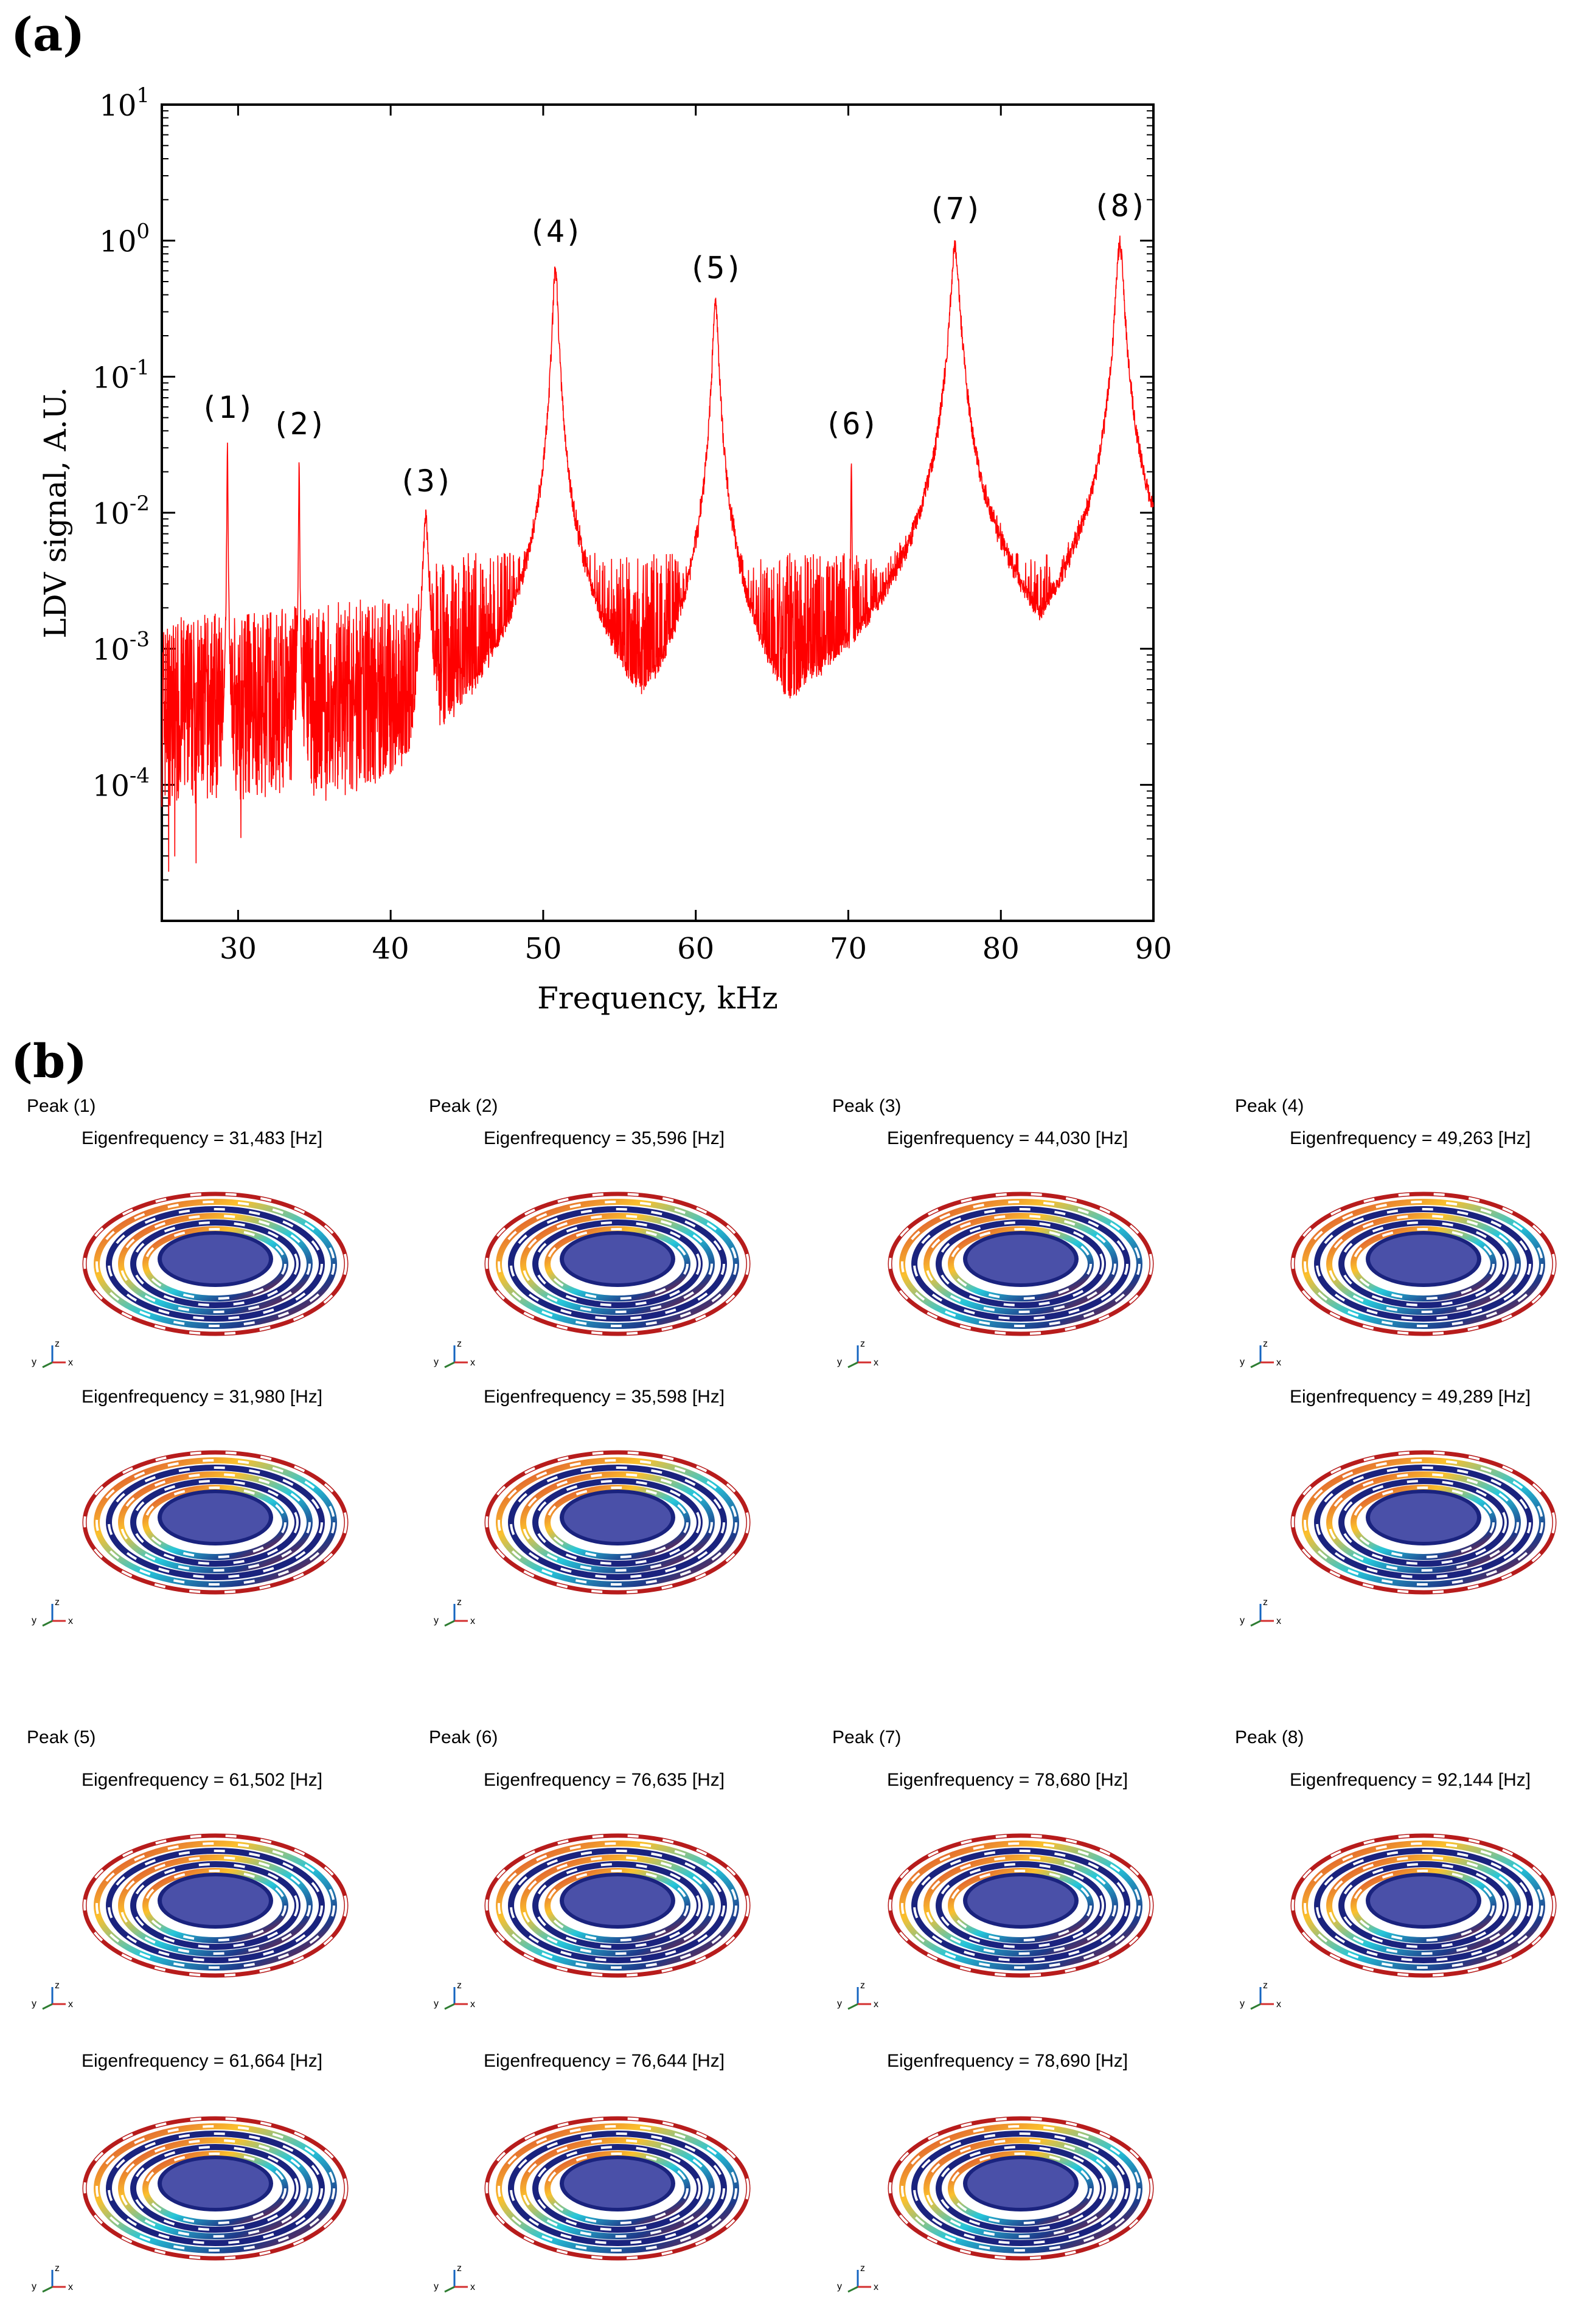 This screenshot has width=1575, height=2324. Describe the element at coordinates (1410, 1138) in the screenshot. I see `eigenfrequency-label: Eigenfrequency = 49,263 [Hz]` at that location.